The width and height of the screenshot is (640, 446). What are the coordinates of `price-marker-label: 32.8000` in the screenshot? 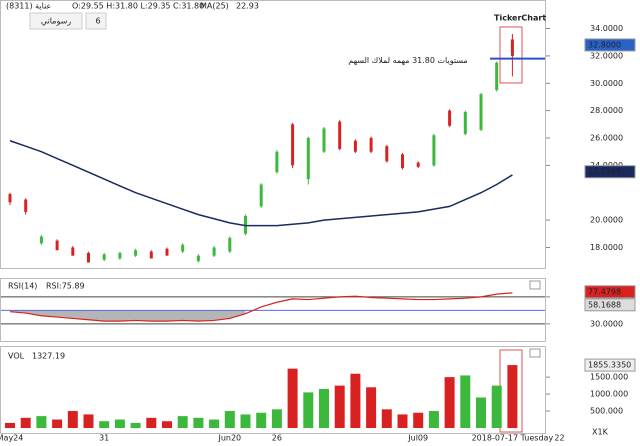 It's located at (604, 44).